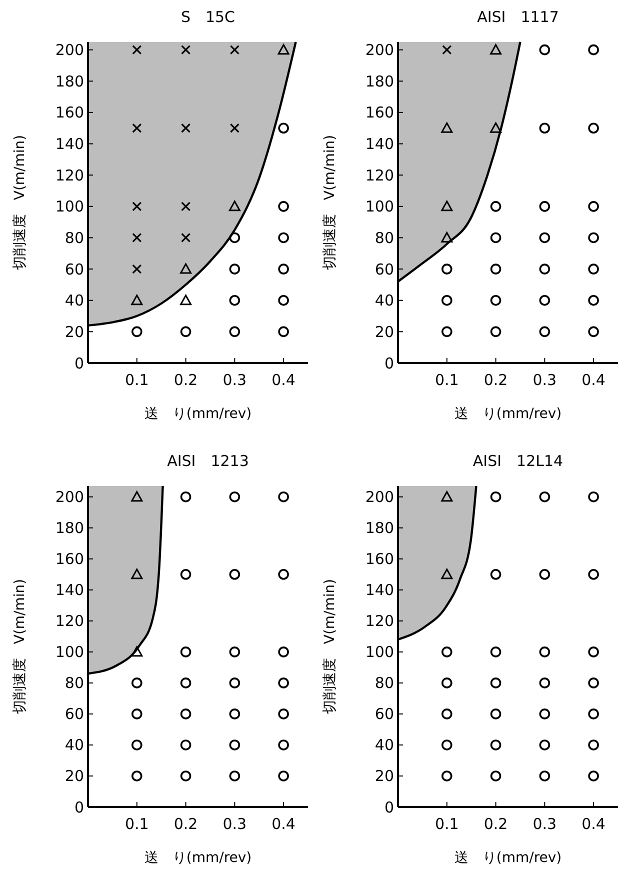  What do you see at coordinates (518, 17) in the screenshot?
I see `chart-title: AISI 1117` at bounding box center [518, 17].